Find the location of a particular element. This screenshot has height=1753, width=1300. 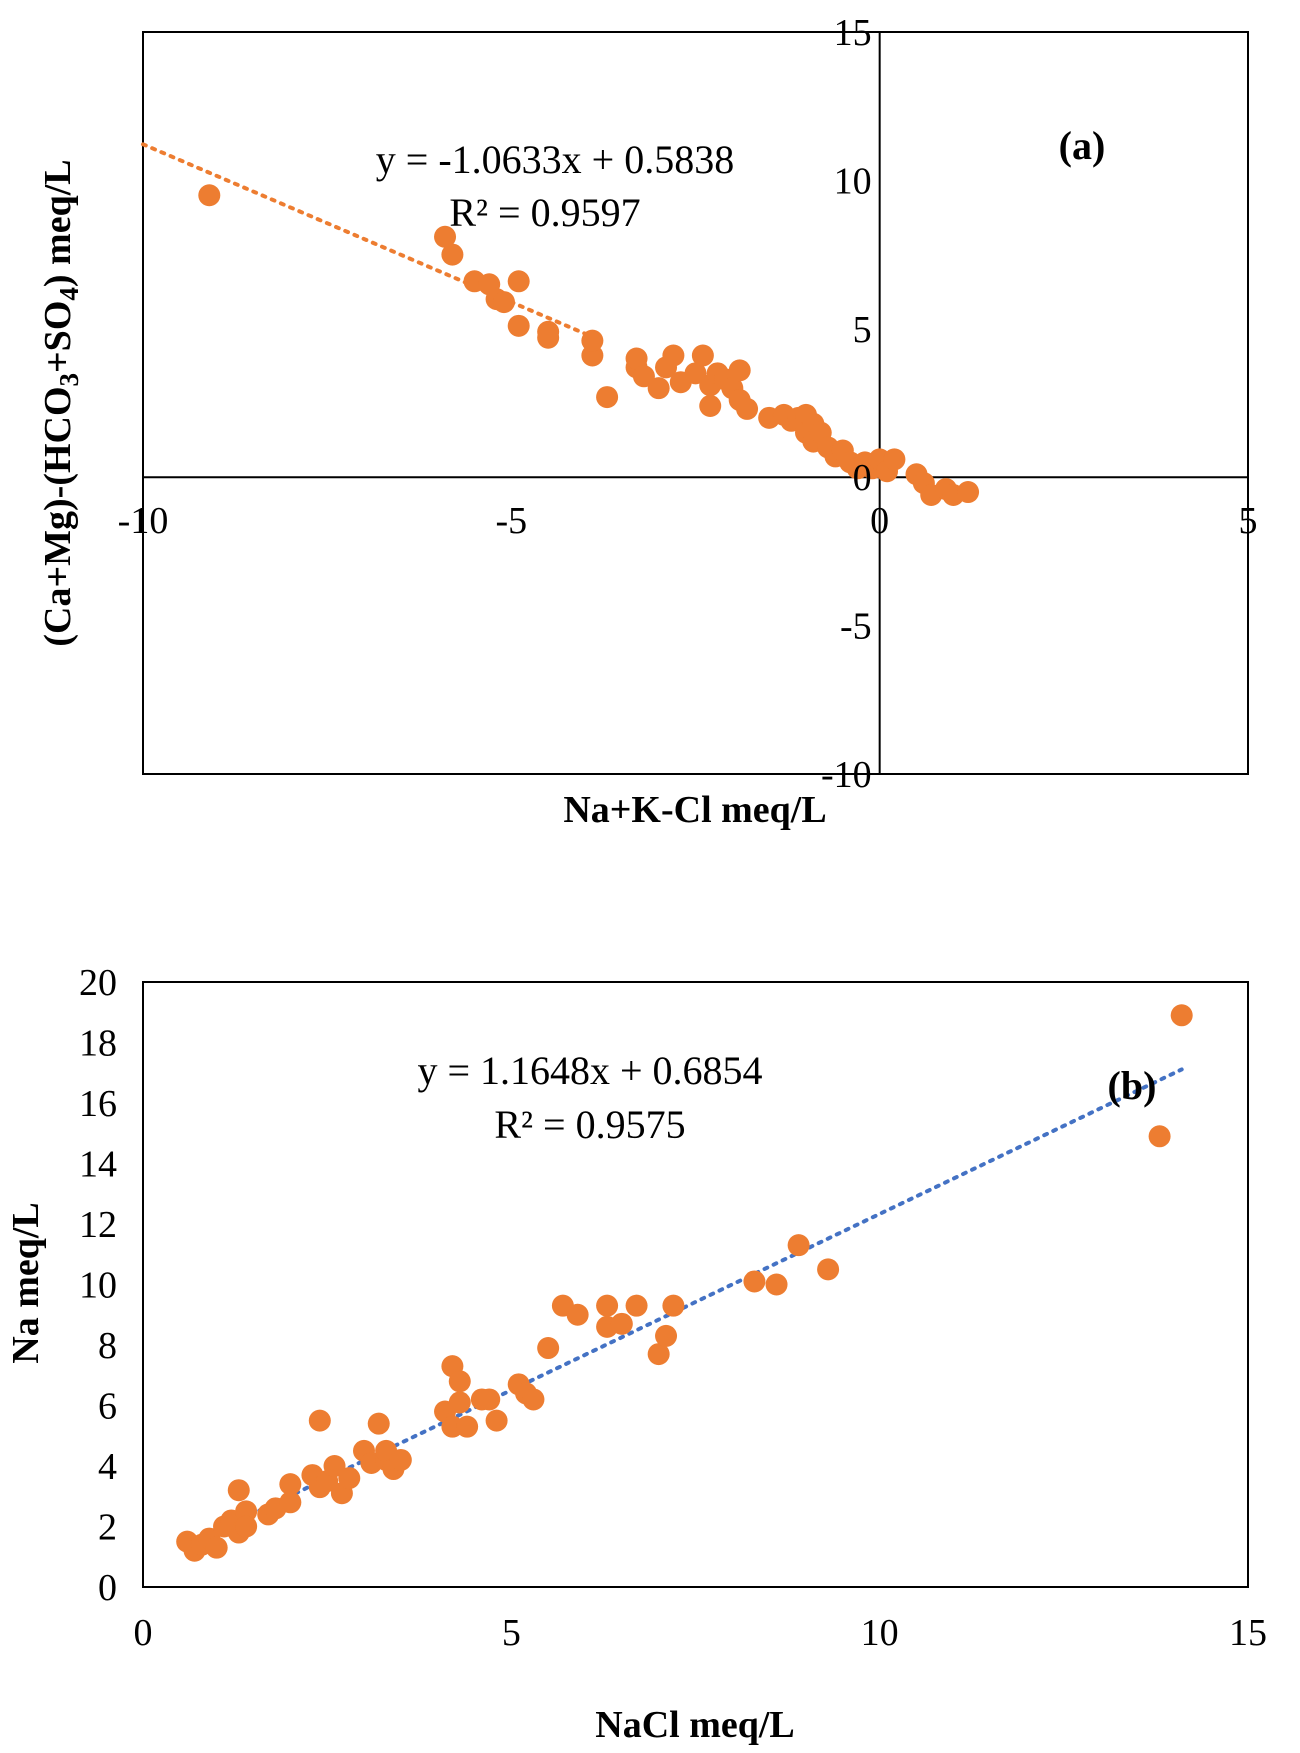

chart-a-equation: y = -1.0633x + 0.5838 is located at coordinates (555, 159).